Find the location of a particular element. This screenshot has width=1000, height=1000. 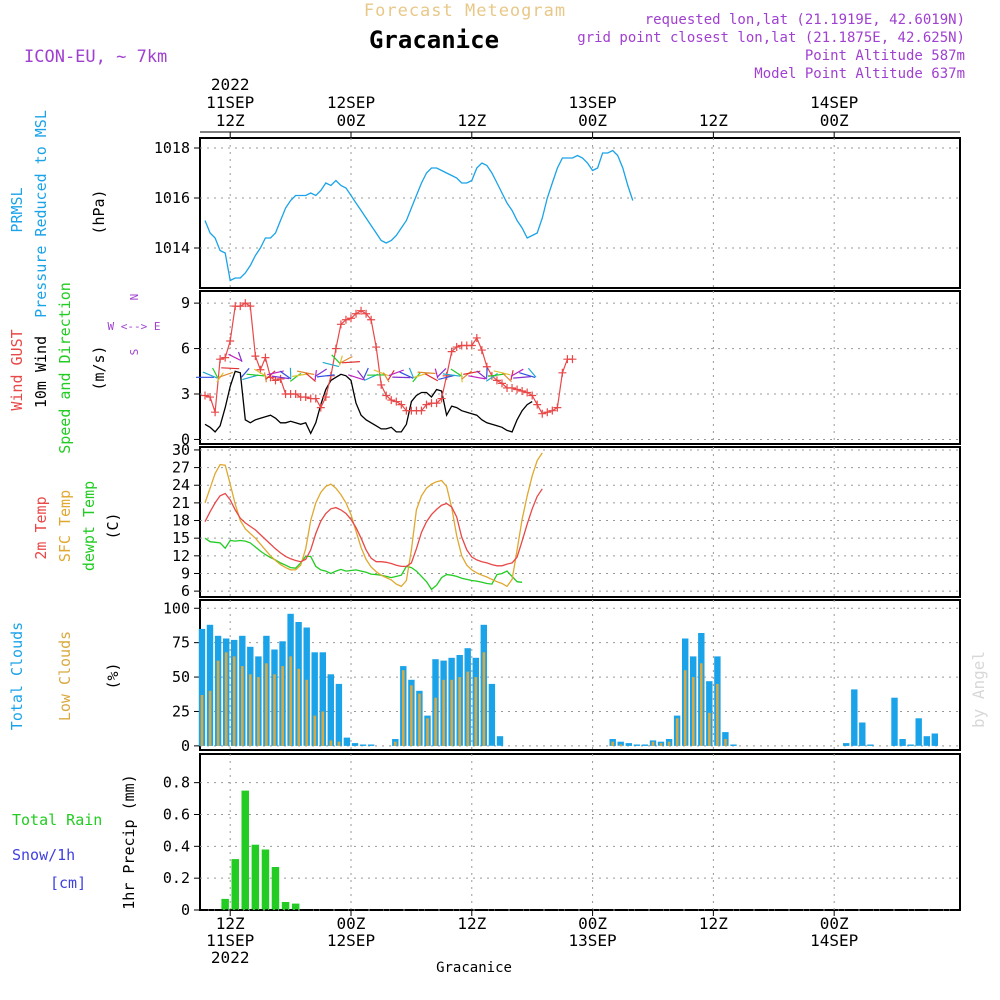

wind-ytick-label: 0 is located at coordinates (185, 439).